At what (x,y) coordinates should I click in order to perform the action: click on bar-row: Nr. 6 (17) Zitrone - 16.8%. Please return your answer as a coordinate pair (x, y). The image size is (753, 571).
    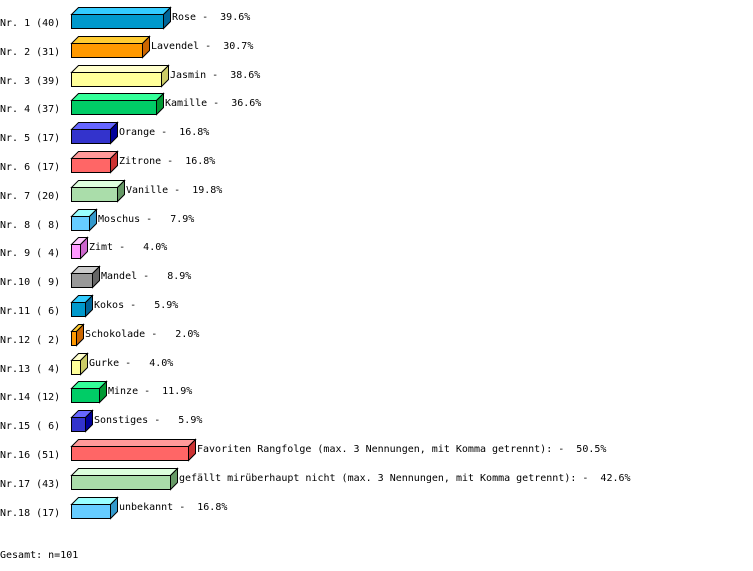
    Looking at the image, I should click on (107, 162).